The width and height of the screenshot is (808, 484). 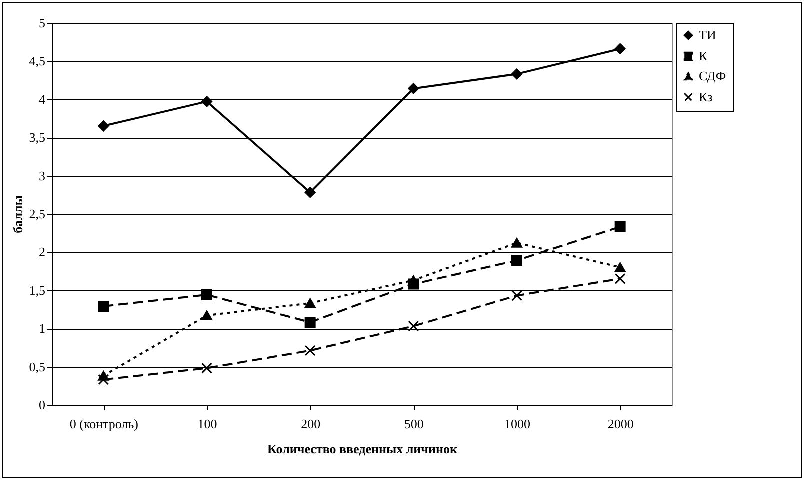 What do you see at coordinates (42, 328) in the screenshot?
I see `y-tick-label: 1` at bounding box center [42, 328].